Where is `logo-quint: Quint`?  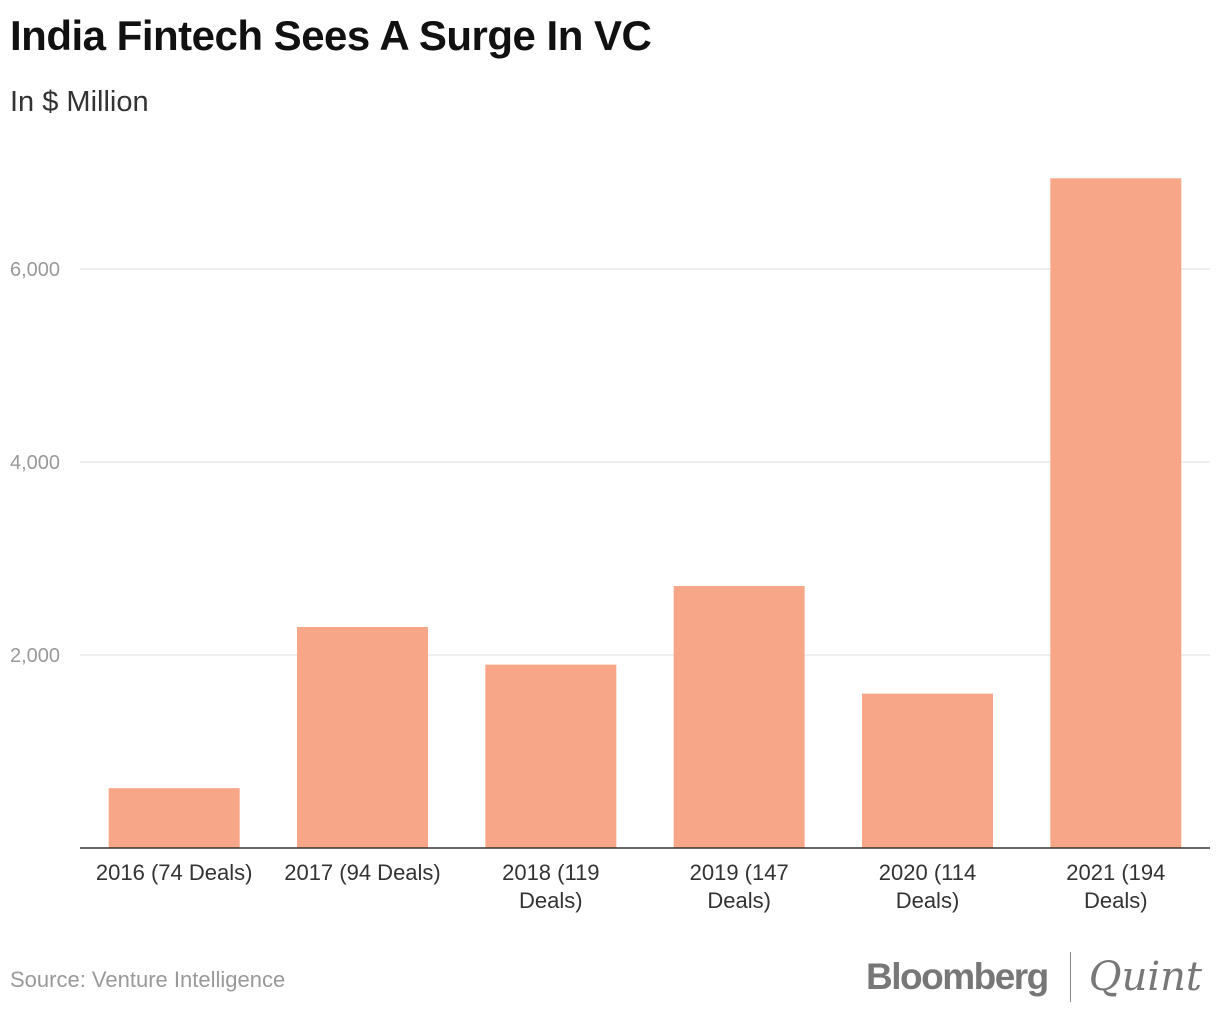
logo-quint: Quint is located at coordinates (1145, 977).